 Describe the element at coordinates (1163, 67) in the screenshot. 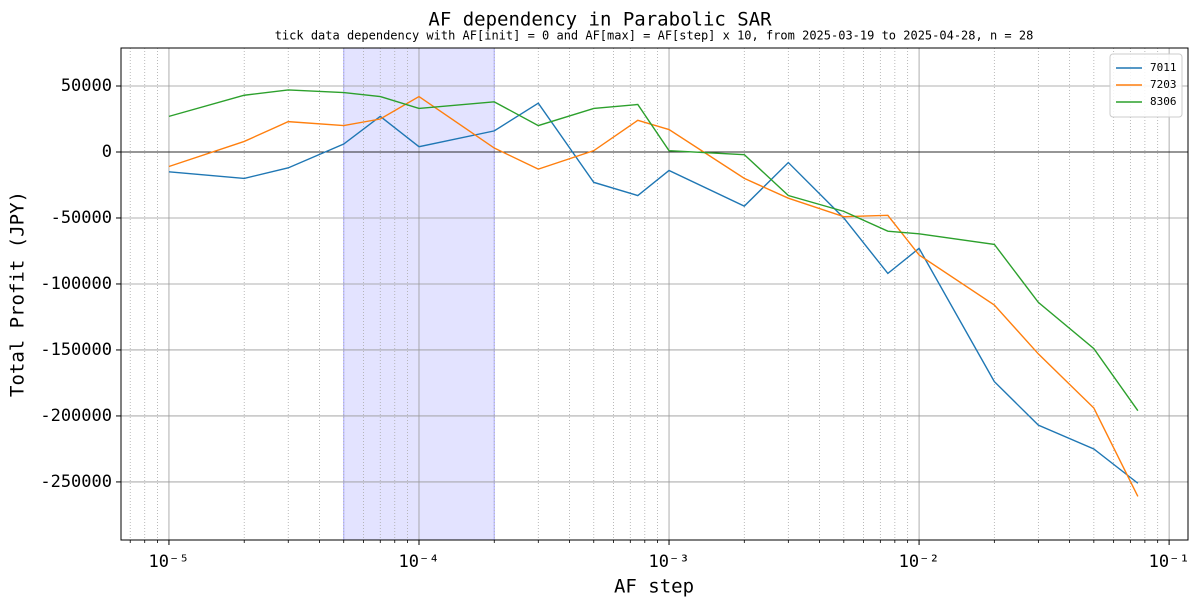

I see `legend-label: 7011` at that location.